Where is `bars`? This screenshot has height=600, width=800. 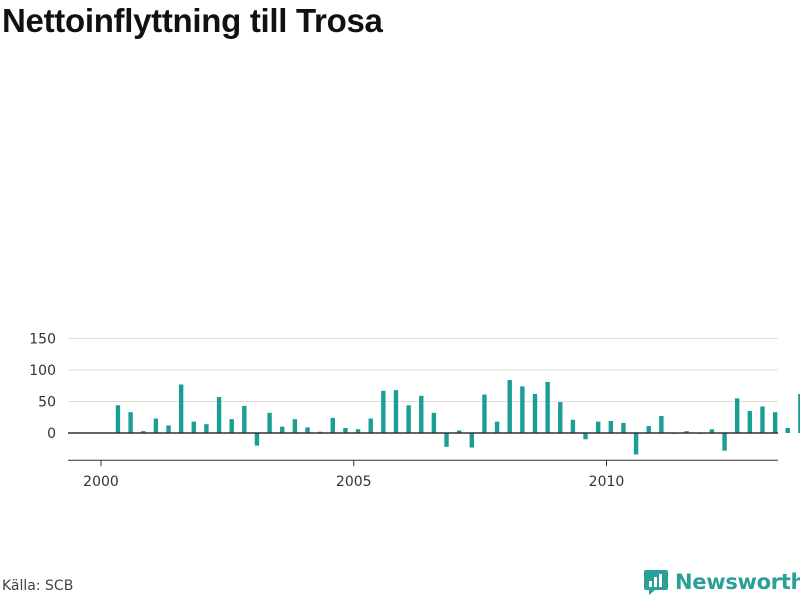
bars is located at coordinates (451, 417).